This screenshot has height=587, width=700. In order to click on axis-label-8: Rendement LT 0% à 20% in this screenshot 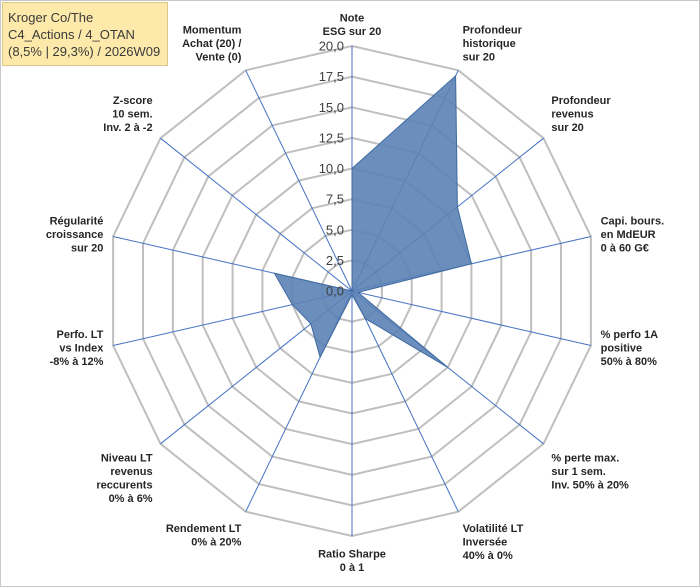, I will do `click(204, 536)`.